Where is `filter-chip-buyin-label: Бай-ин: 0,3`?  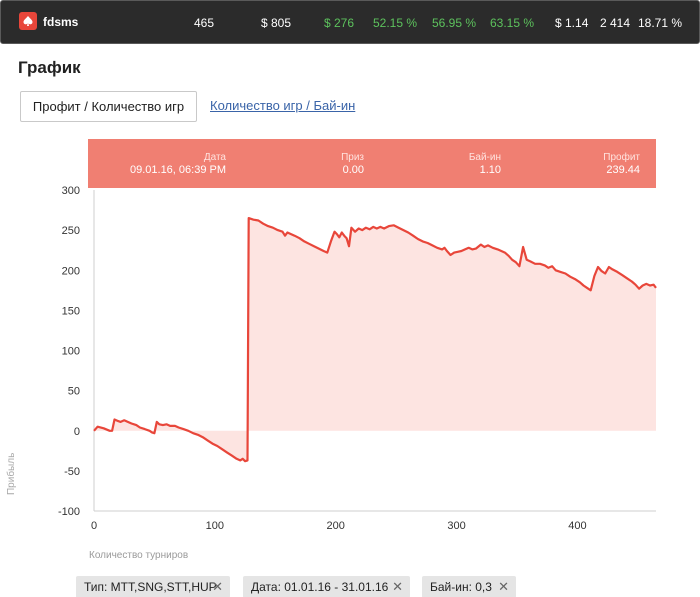
filter-chip-buyin-label: Бай-ин: 0,3 is located at coordinates (461, 587).